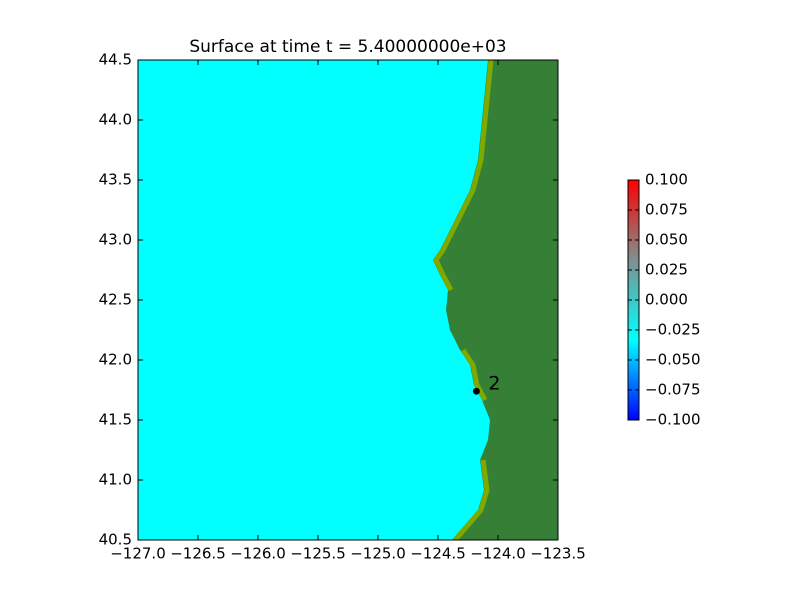 The image size is (800, 600). I want to click on land-layer, so click(495, 300).